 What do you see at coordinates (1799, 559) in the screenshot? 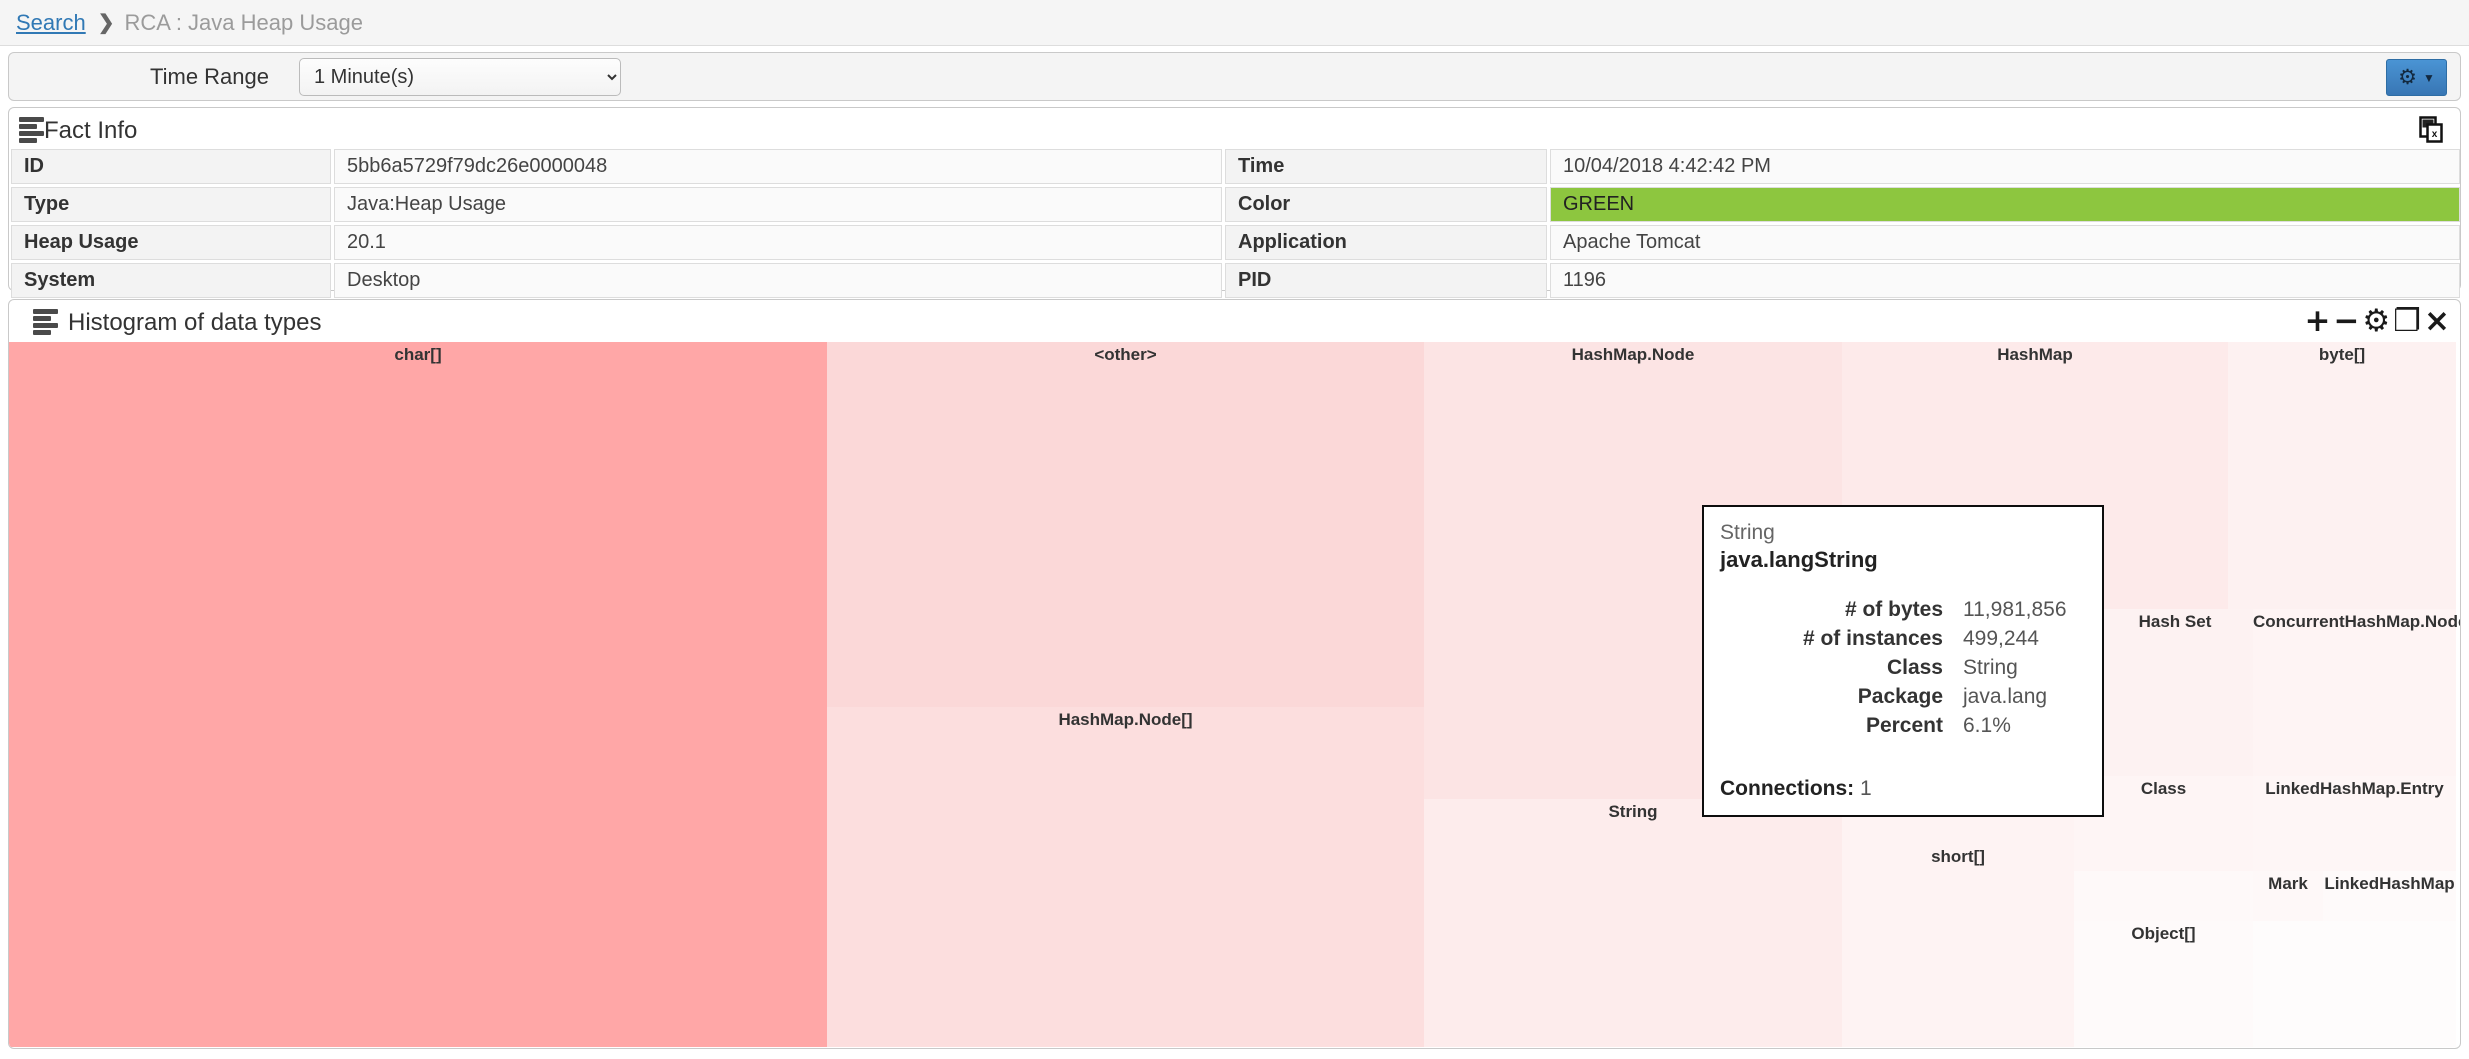
I see `tooltip-class-name: java.langString` at bounding box center [1799, 559].